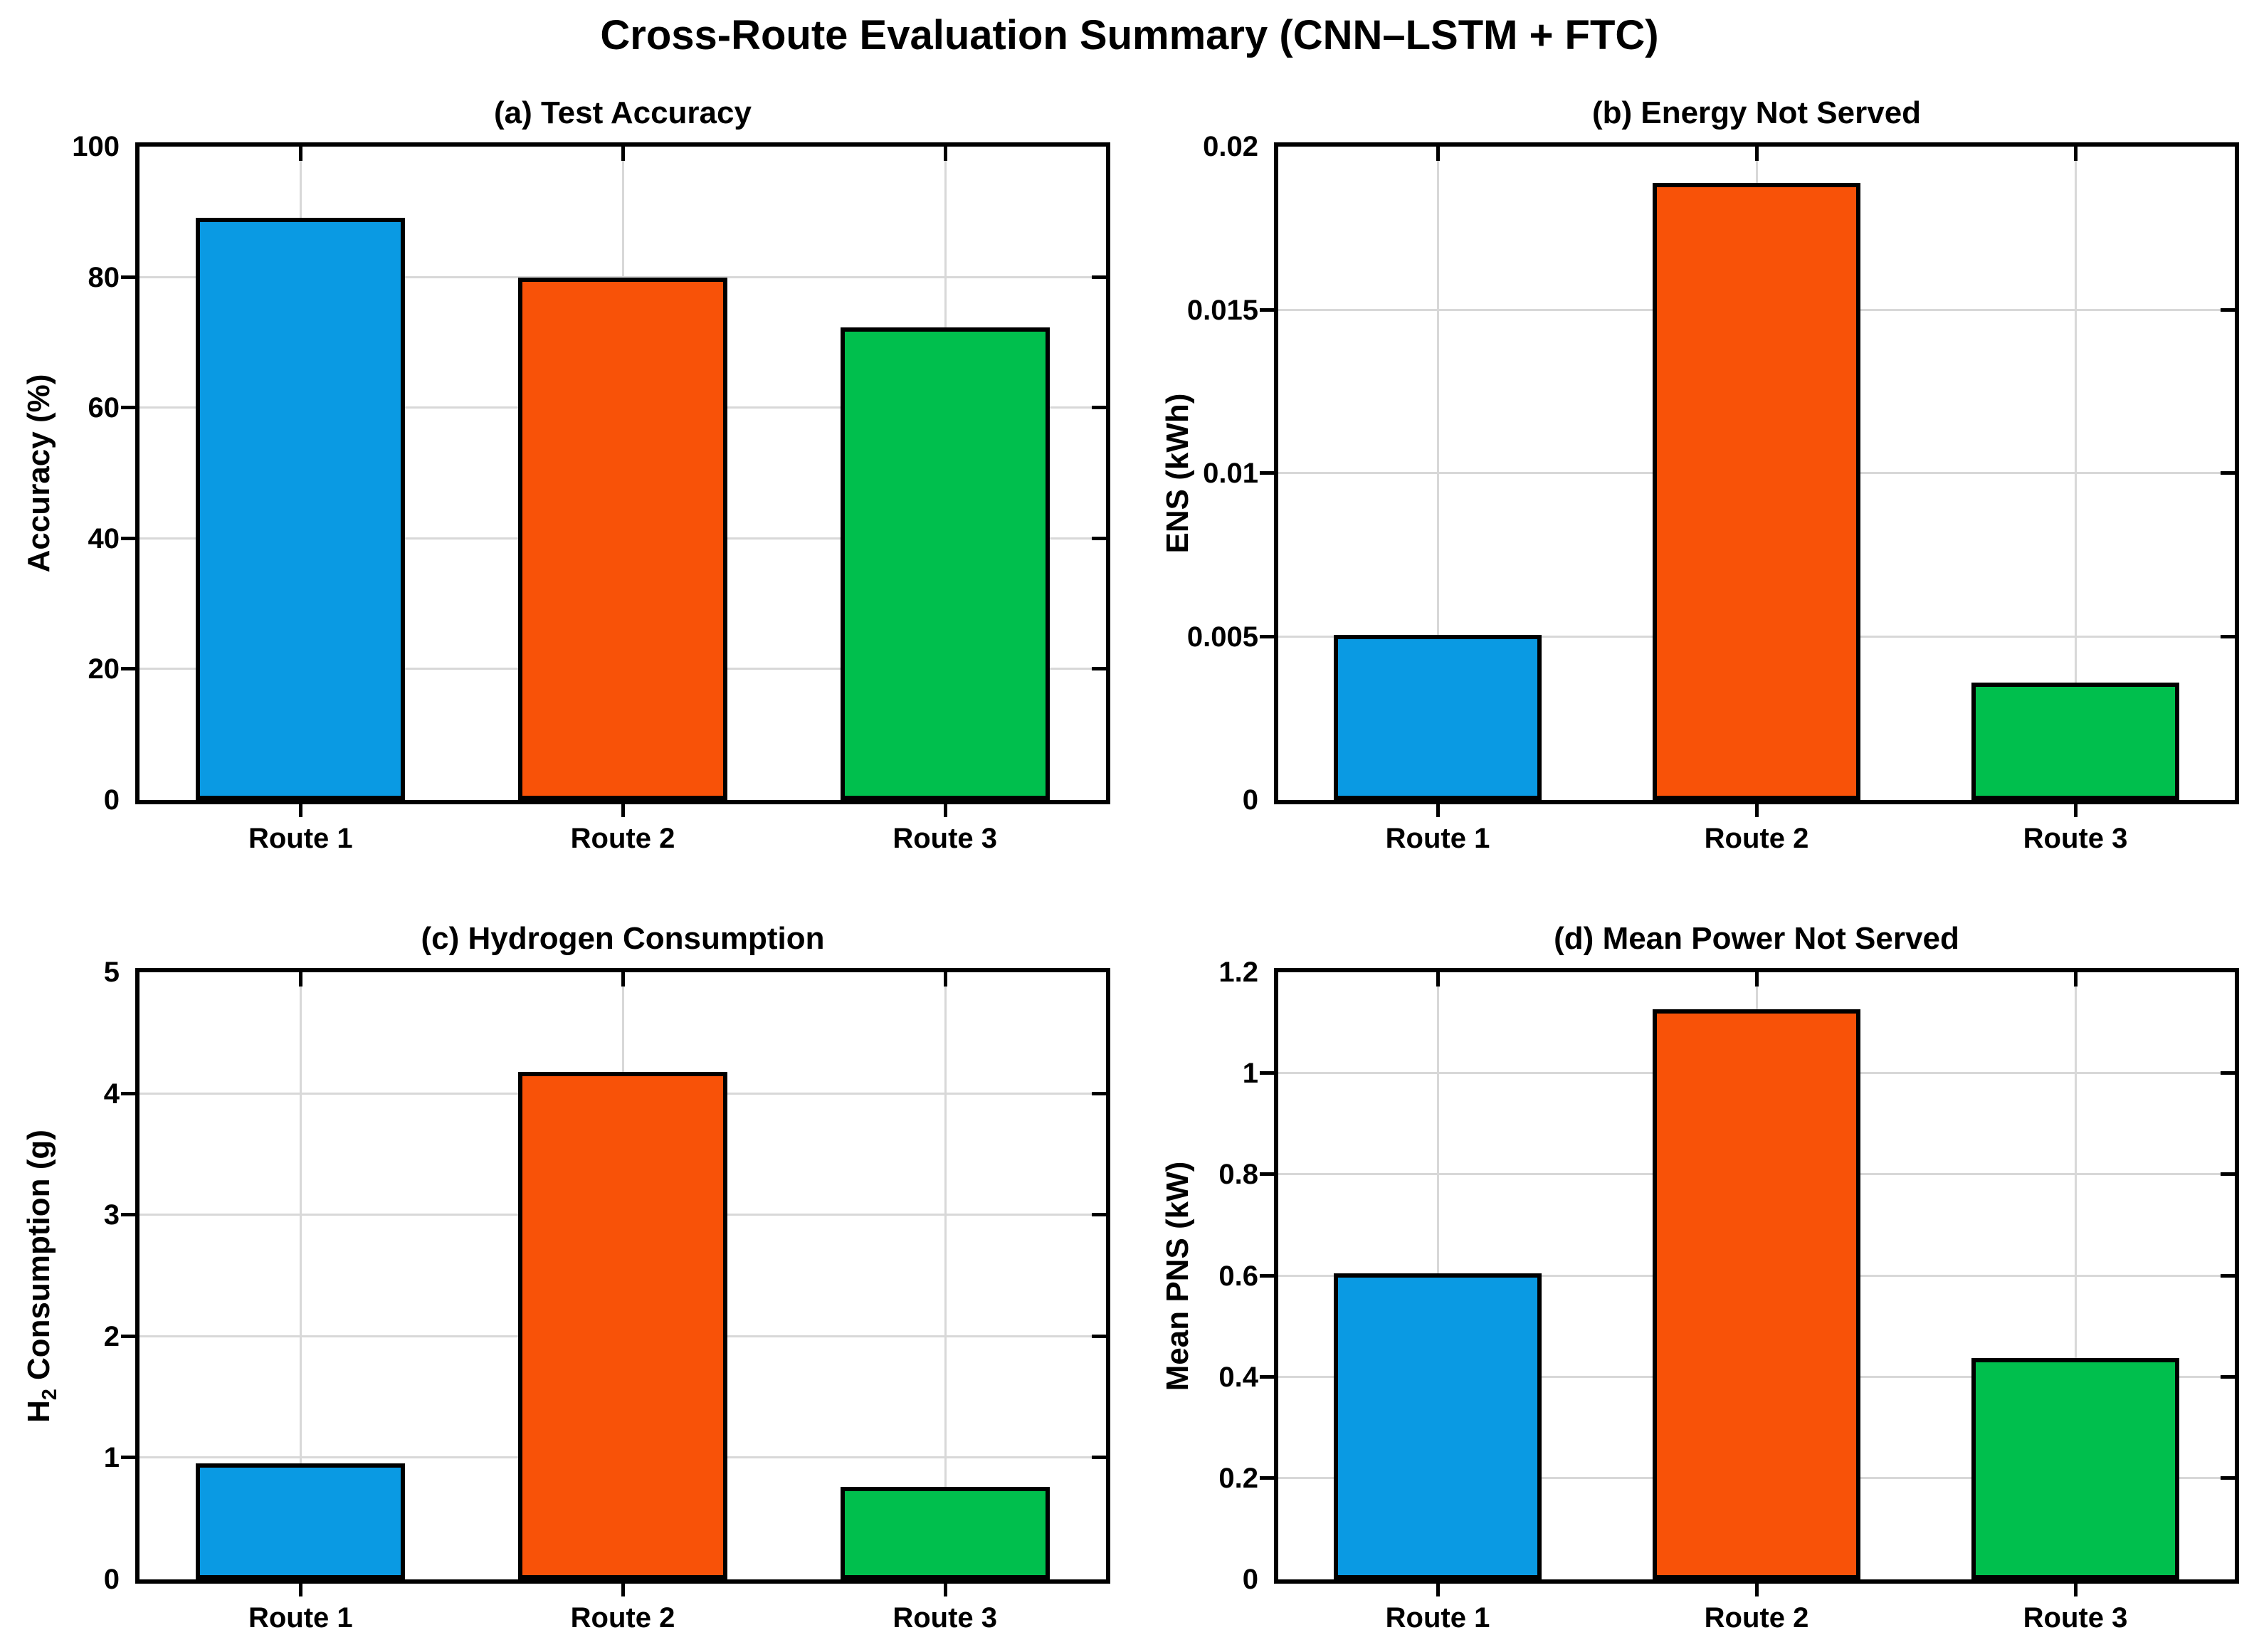 Image resolution: width=2259 pixels, height=1652 pixels. Describe the element at coordinates (1238, 1377) in the screenshot. I see `y-tick-label: 0.4` at that location.